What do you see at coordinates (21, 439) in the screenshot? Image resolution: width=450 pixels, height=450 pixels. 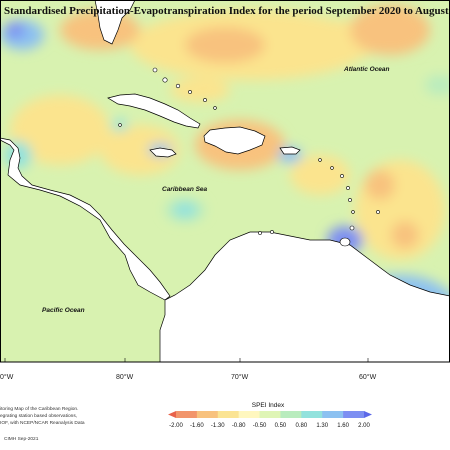 I see `credit-text: CIMH Sep-2021` at bounding box center [21, 439].